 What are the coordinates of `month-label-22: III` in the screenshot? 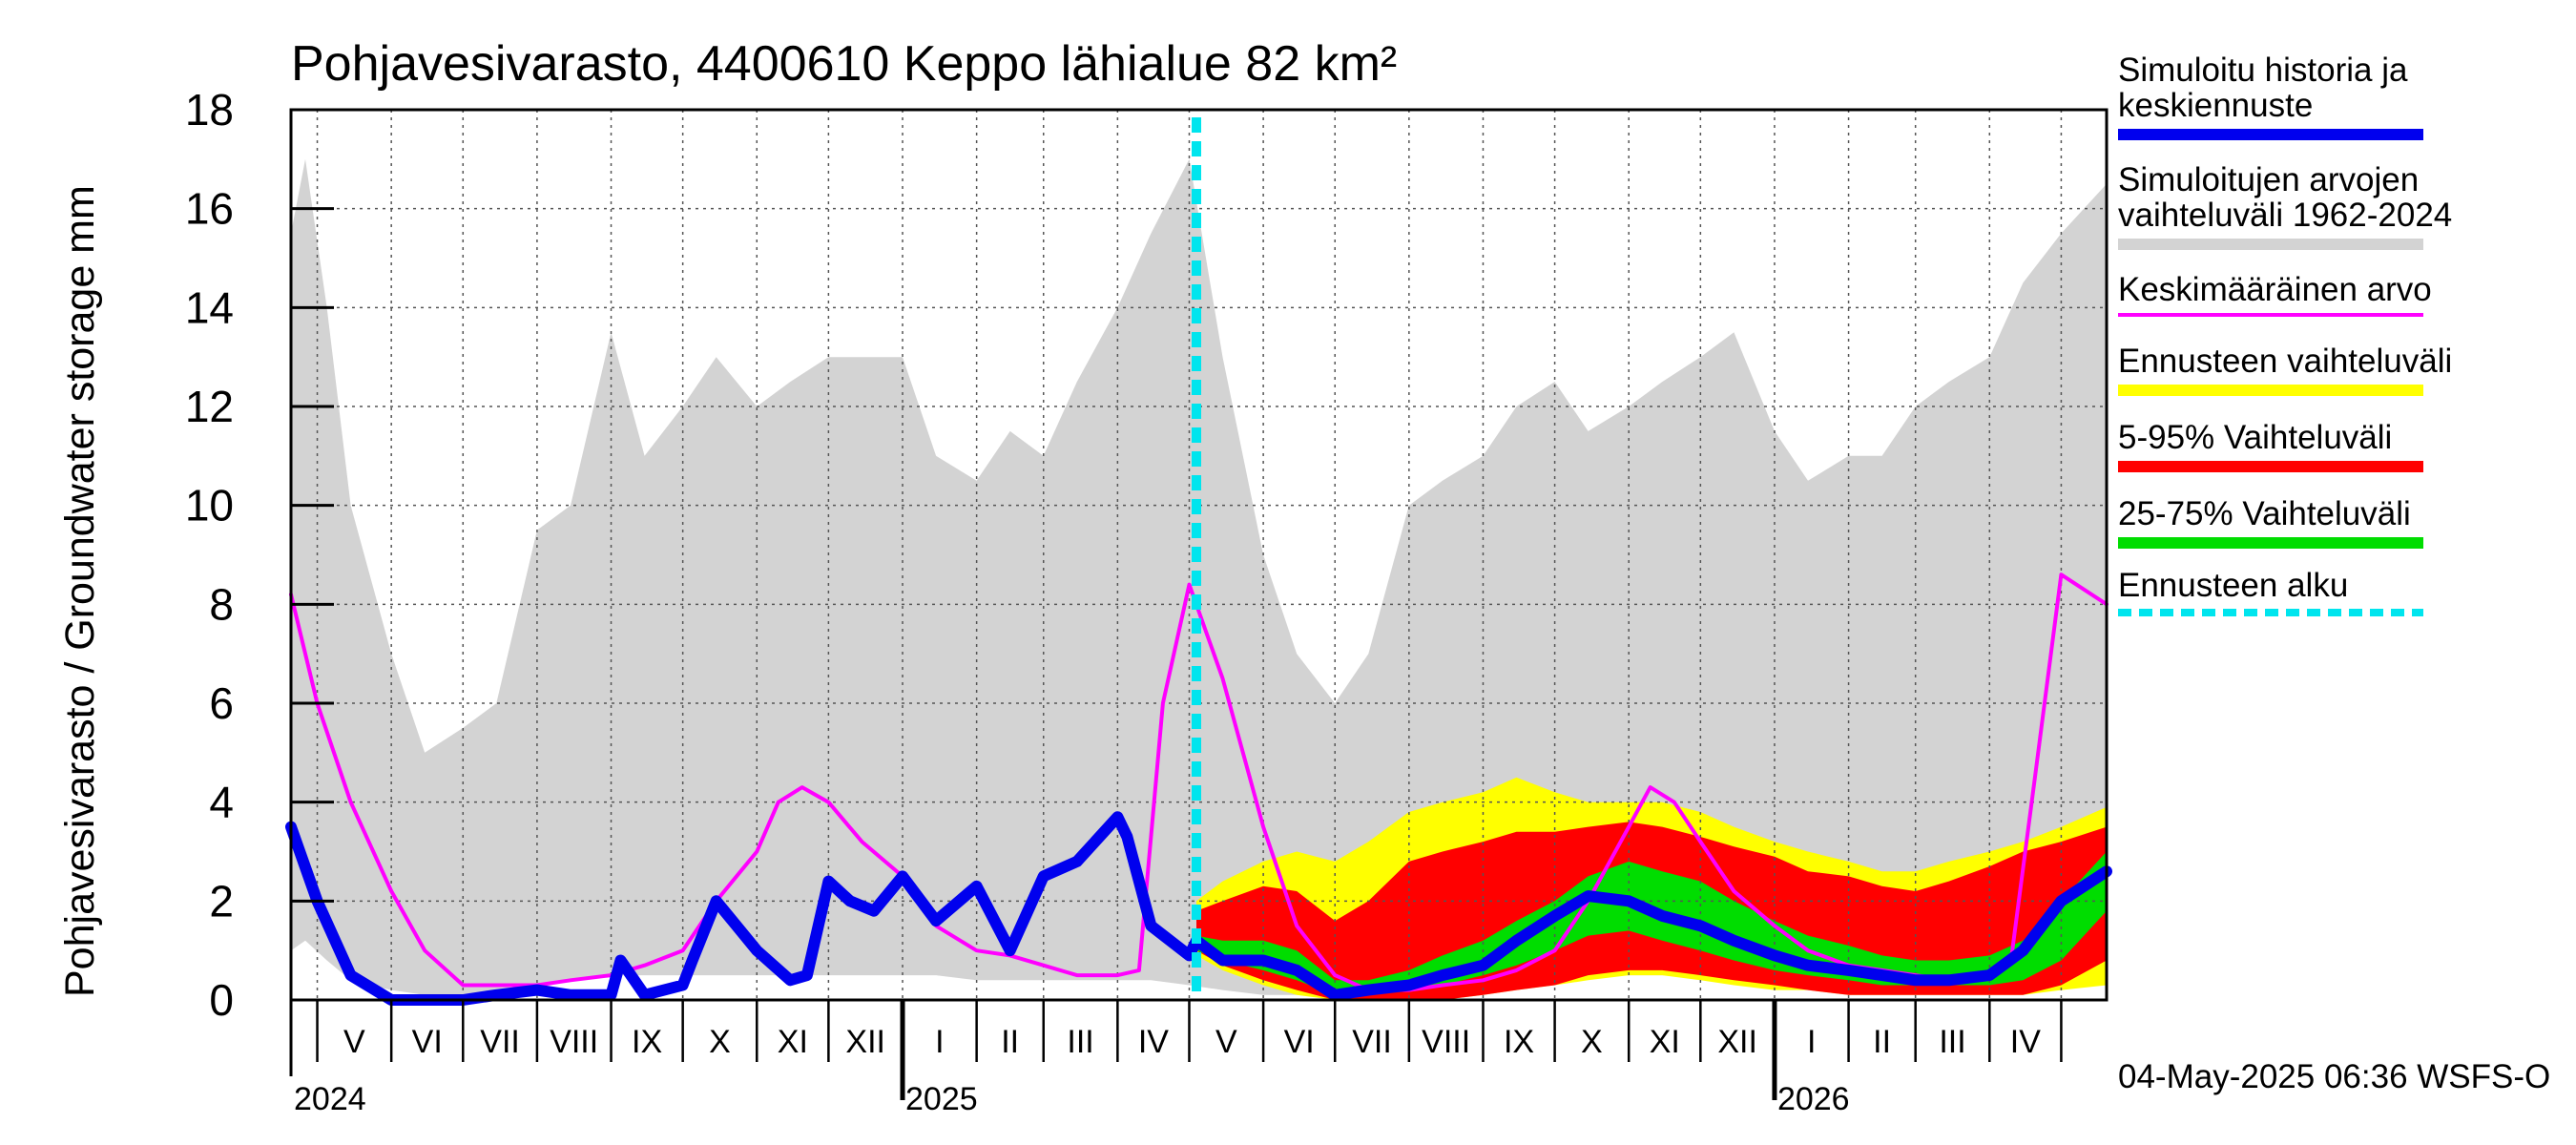 It's located at (1952, 1042).